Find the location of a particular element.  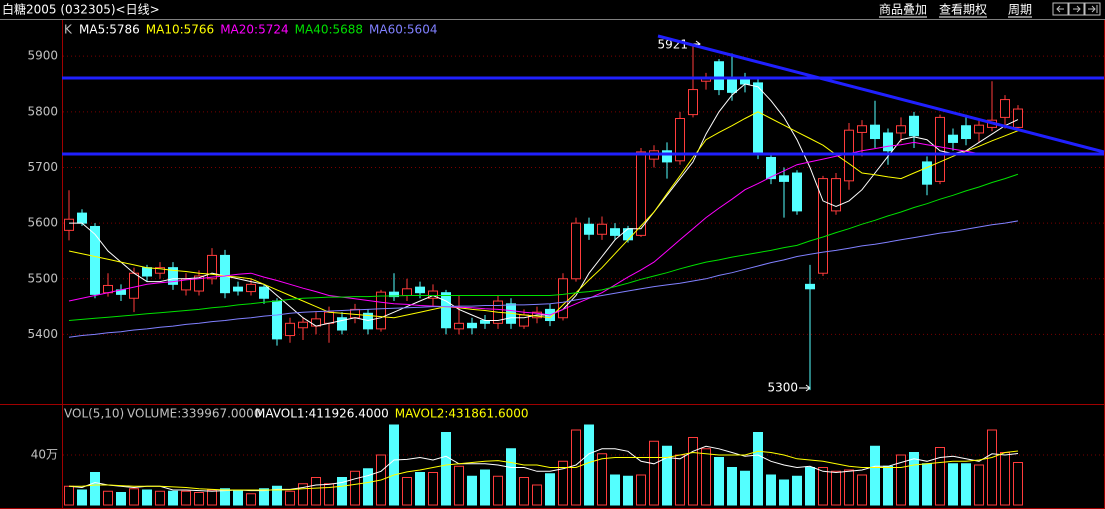

nav-right-button is located at coordinates (1076, 9).